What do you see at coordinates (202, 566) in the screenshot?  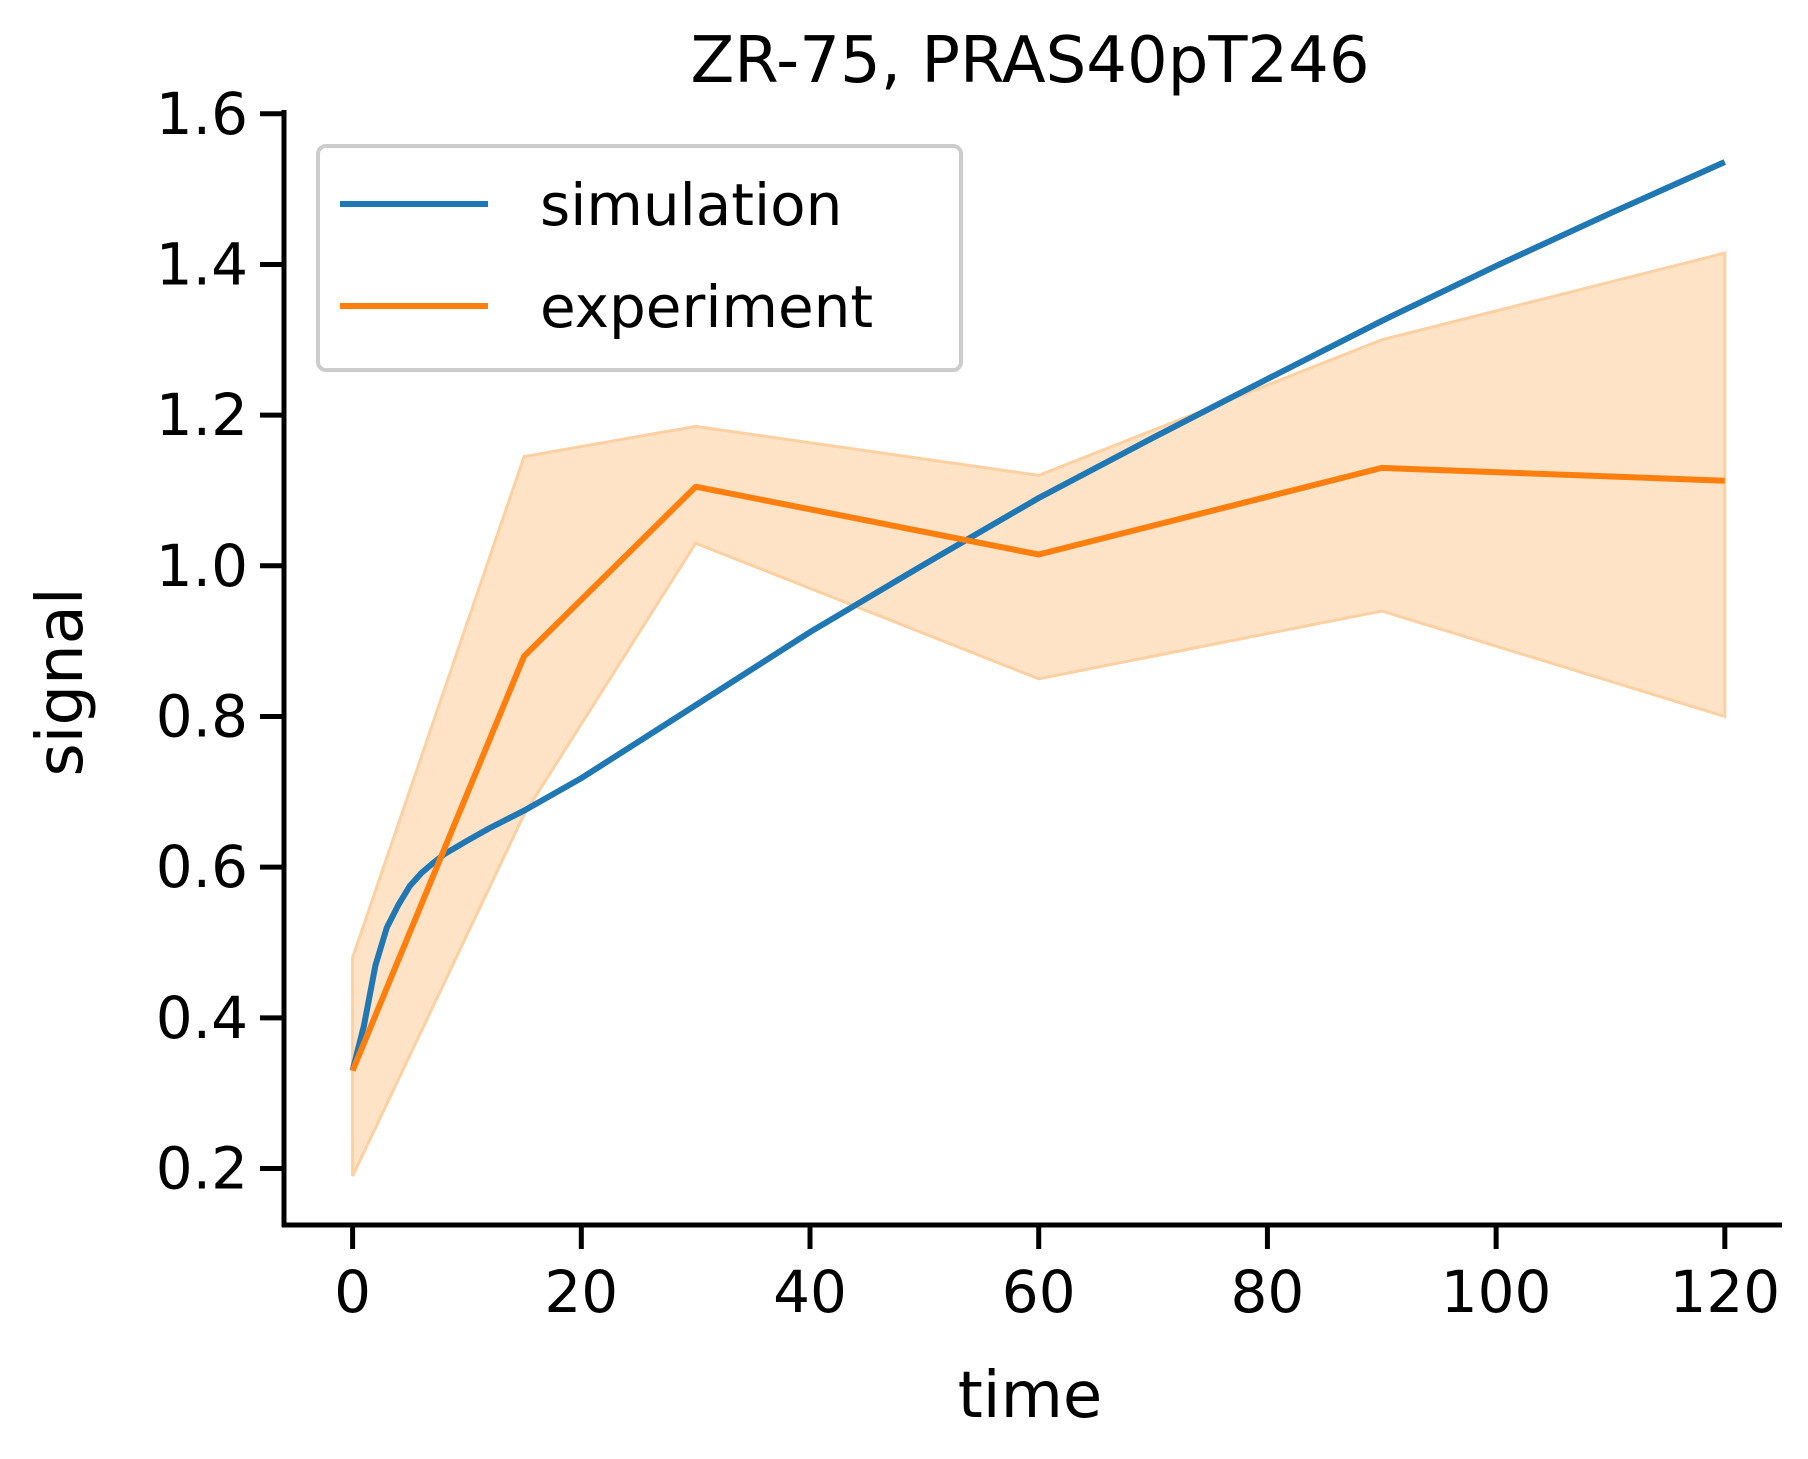 I see `y-tick-label: 1.0` at bounding box center [202, 566].